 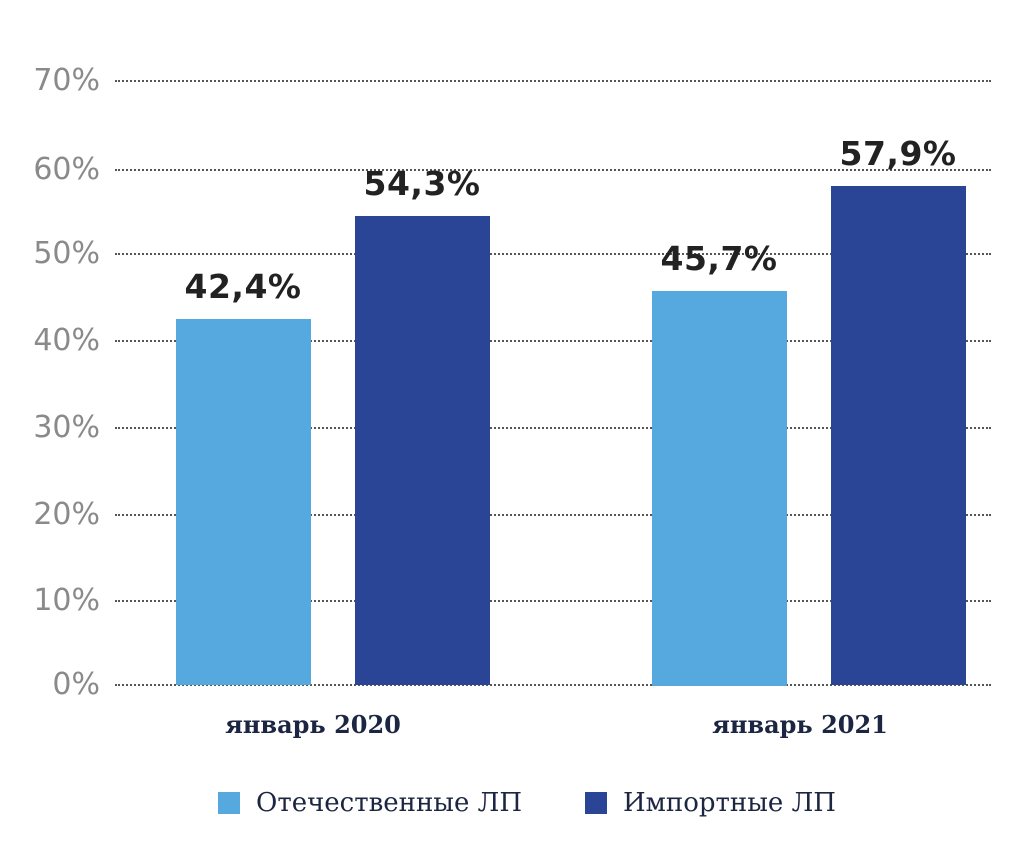 I want to click on legend-swatch-imported, so click(x=596, y=803).